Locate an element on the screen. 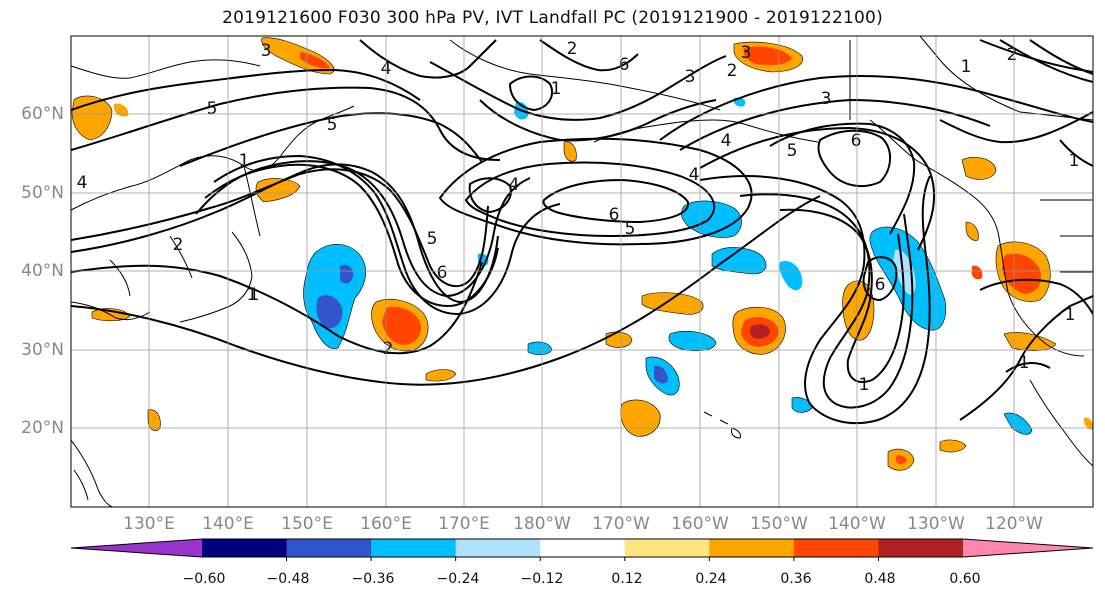  lon-label: 130°W is located at coordinates (936, 524).